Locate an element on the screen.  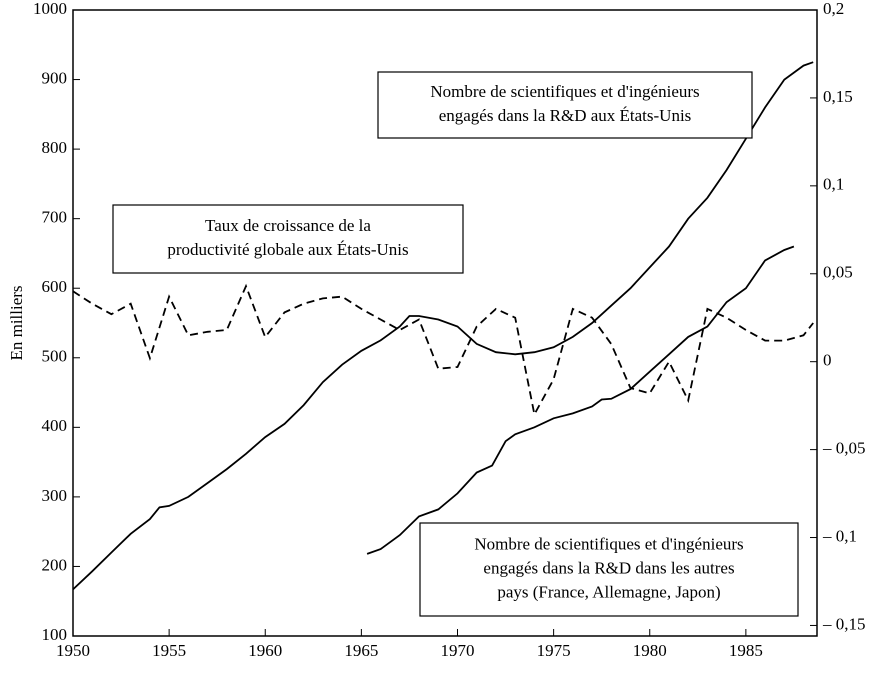
annotation-text: engagés dans la R&D dans les autres is located at coordinates (608, 567).